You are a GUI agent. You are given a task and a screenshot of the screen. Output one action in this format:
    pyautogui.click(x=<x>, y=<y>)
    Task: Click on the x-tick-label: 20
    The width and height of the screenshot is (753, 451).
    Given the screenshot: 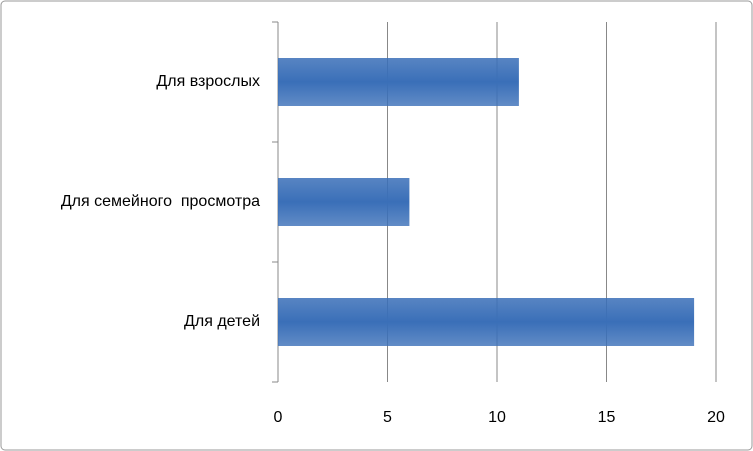 What is the action you would take?
    pyautogui.click(x=716, y=417)
    